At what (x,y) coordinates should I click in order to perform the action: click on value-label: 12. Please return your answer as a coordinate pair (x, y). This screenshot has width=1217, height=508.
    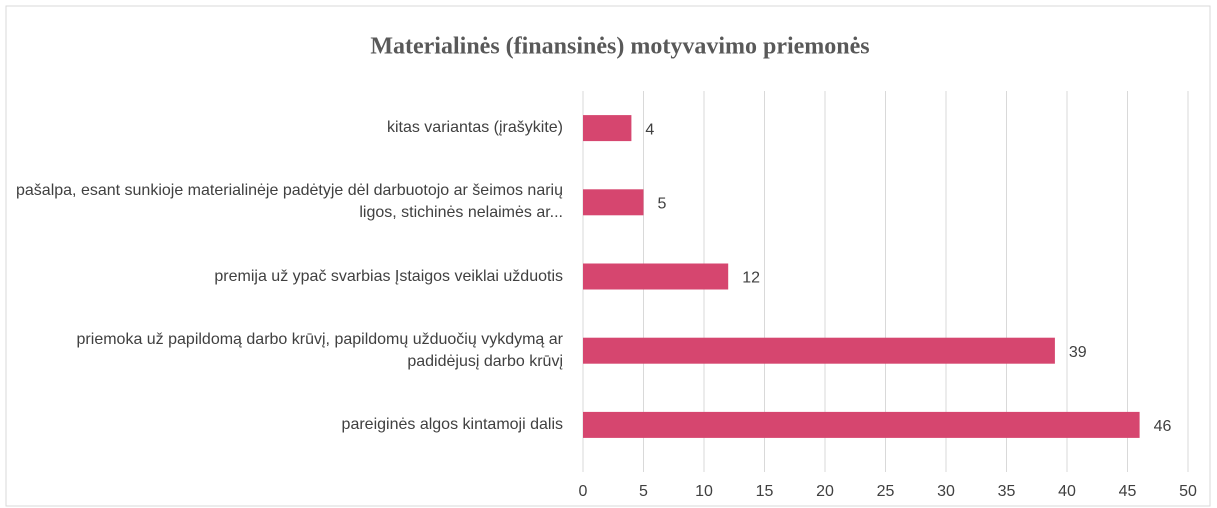
    Looking at the image, I should click on (751, 278).